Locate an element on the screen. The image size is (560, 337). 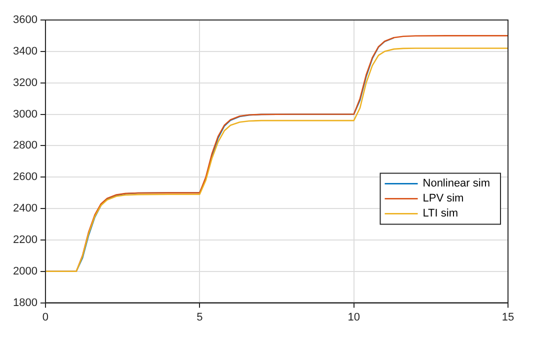
y-tick-label: 2400 is located at coordinates (25, 208).